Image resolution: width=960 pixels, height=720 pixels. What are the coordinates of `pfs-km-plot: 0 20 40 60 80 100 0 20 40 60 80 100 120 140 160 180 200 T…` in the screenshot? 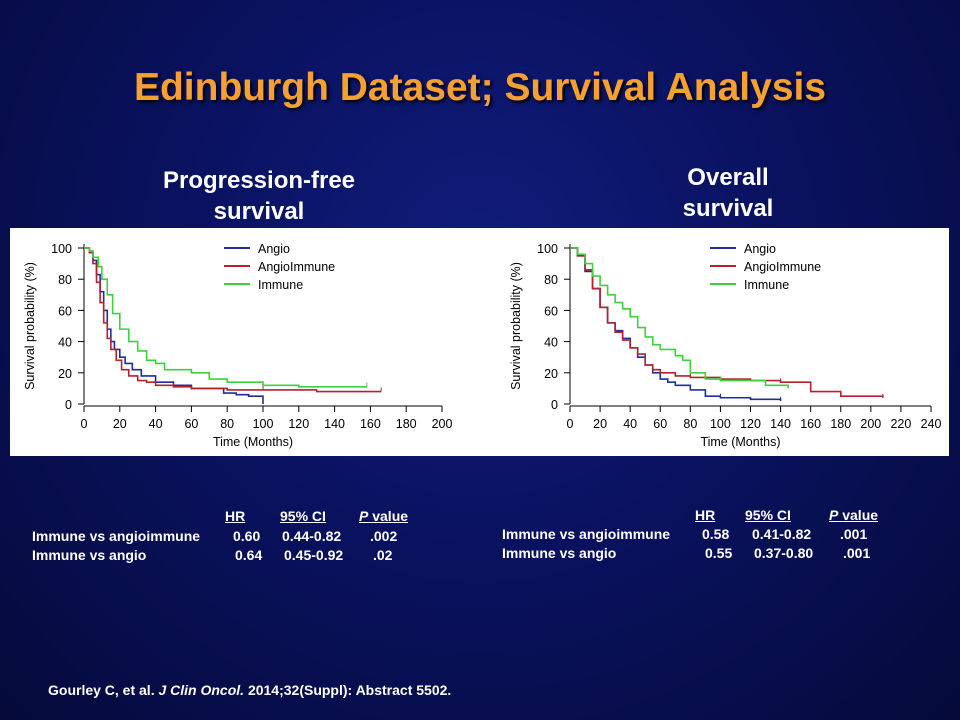 It's located at (238, 345).